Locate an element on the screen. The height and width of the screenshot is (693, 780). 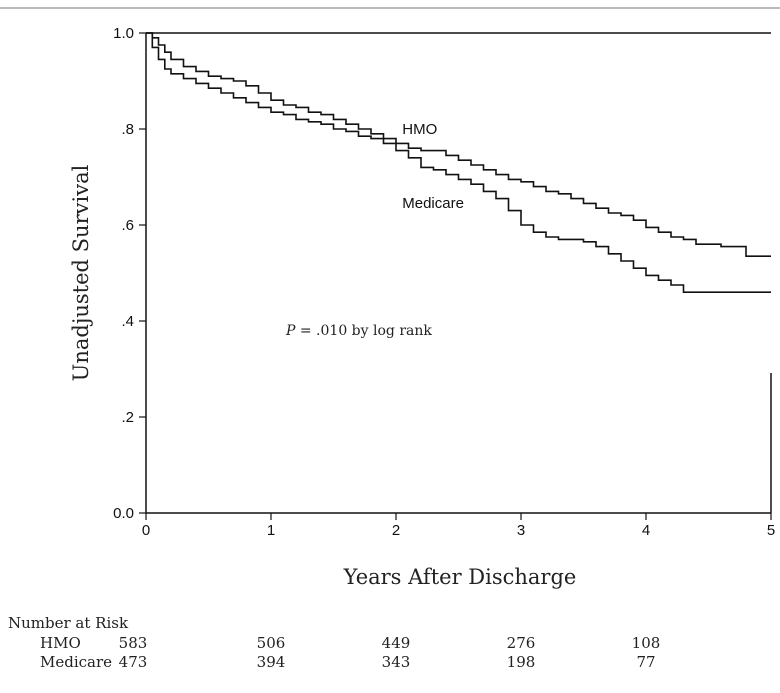
y-tick-label: .4 is located at coordinates (127, 321).